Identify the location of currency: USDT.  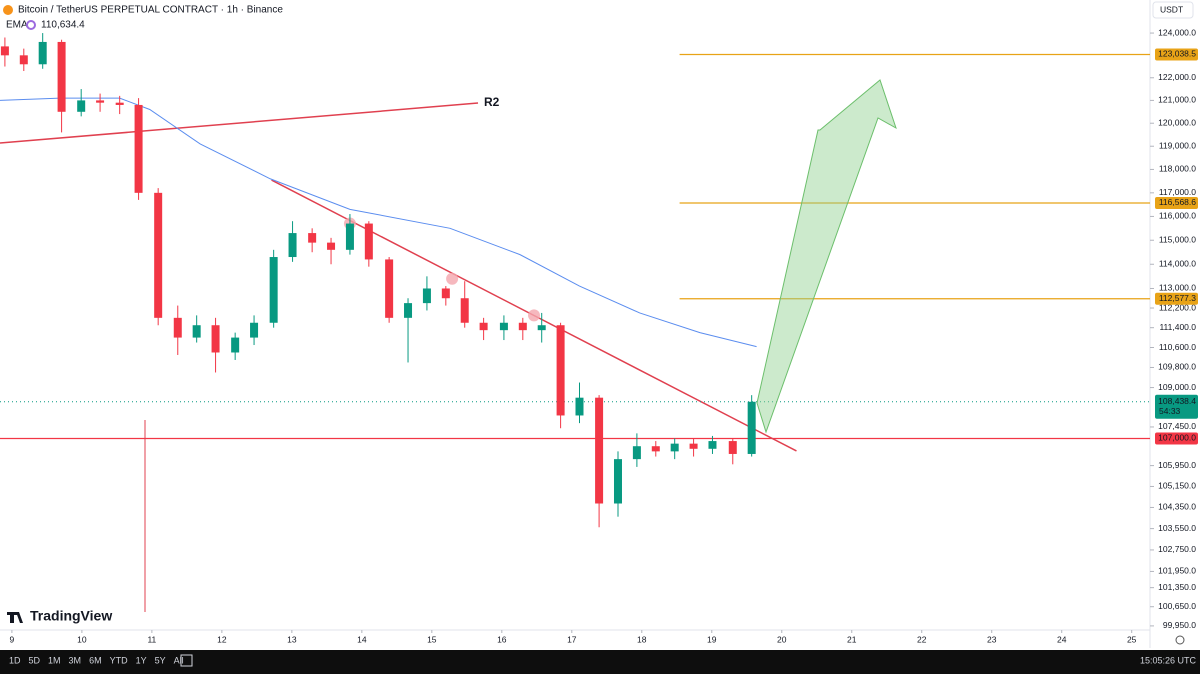
(1171, 9).